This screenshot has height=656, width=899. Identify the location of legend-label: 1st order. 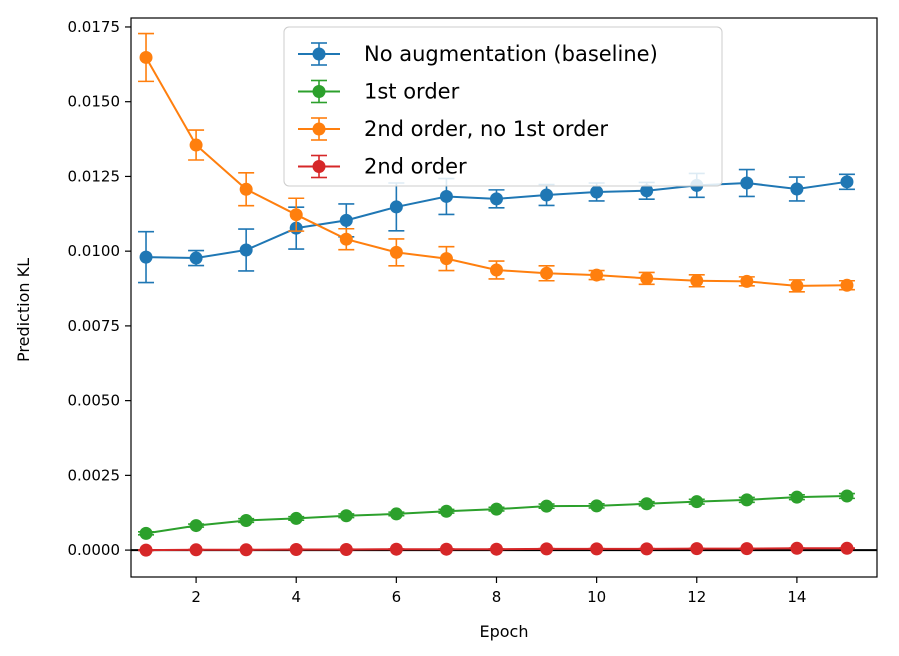
(412, 92).